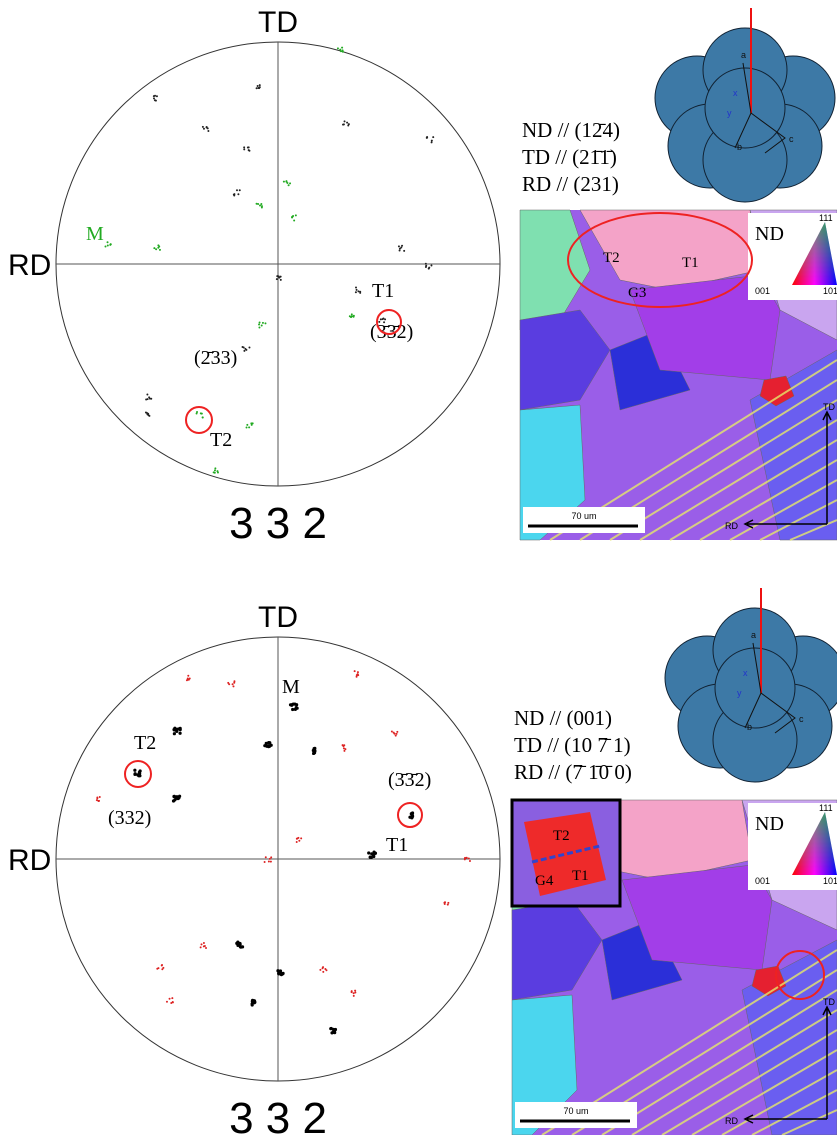 The image size is (837, 1135). I want to click on axis-label: TD, so click(829, 1002).